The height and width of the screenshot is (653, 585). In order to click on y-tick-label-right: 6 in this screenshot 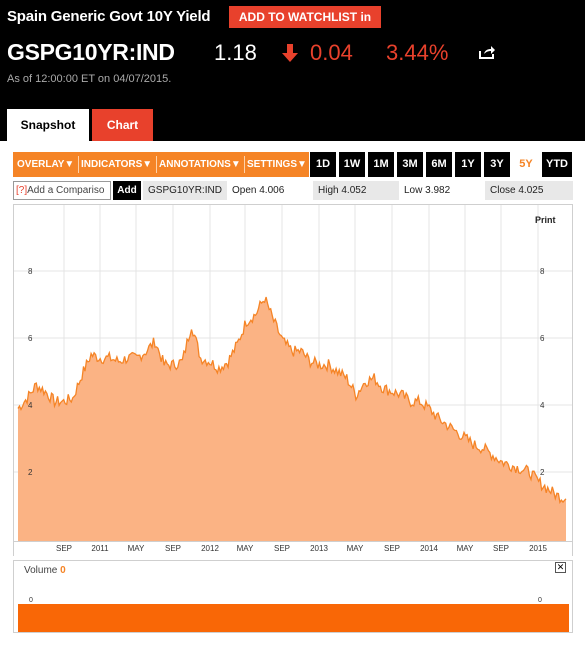, I will do `click(542, 338)`.